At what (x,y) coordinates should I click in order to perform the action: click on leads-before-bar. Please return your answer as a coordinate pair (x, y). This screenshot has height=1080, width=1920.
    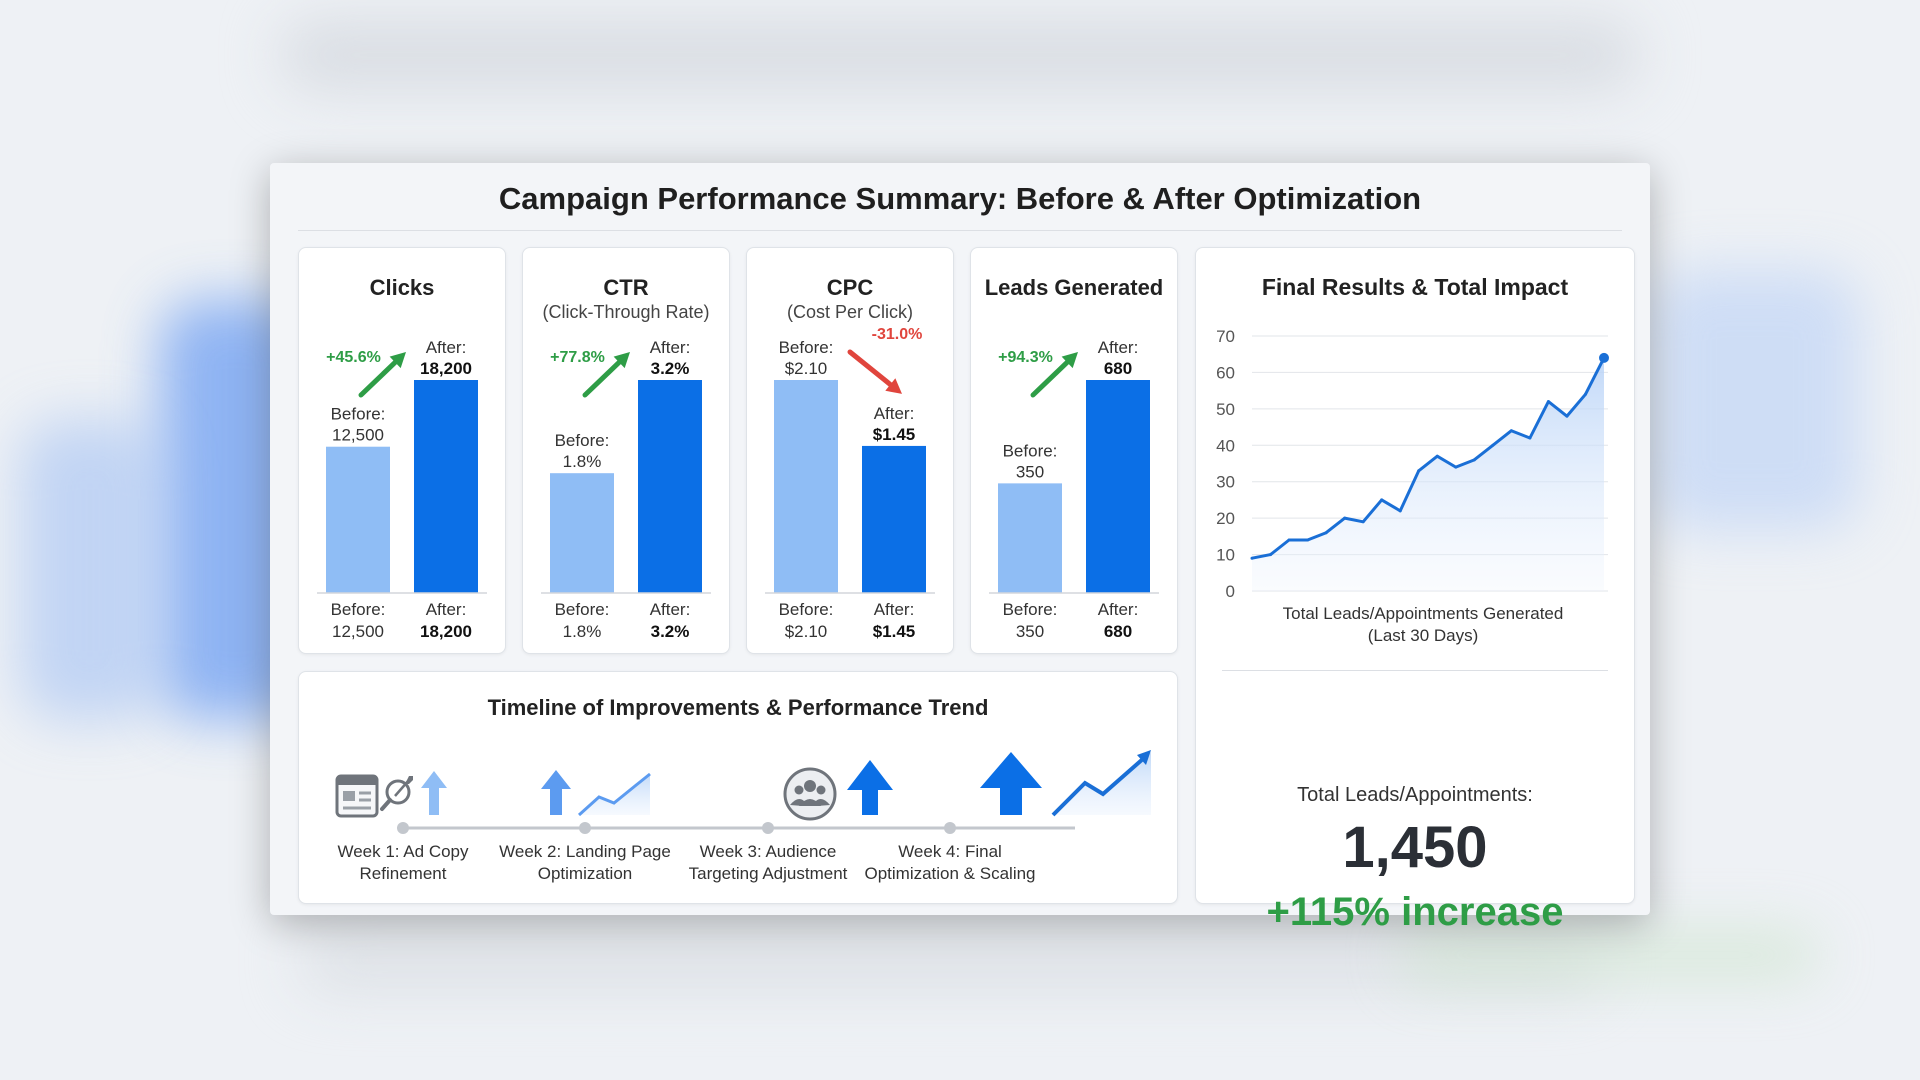
    Looking at the image, I should click on (1030, 538).